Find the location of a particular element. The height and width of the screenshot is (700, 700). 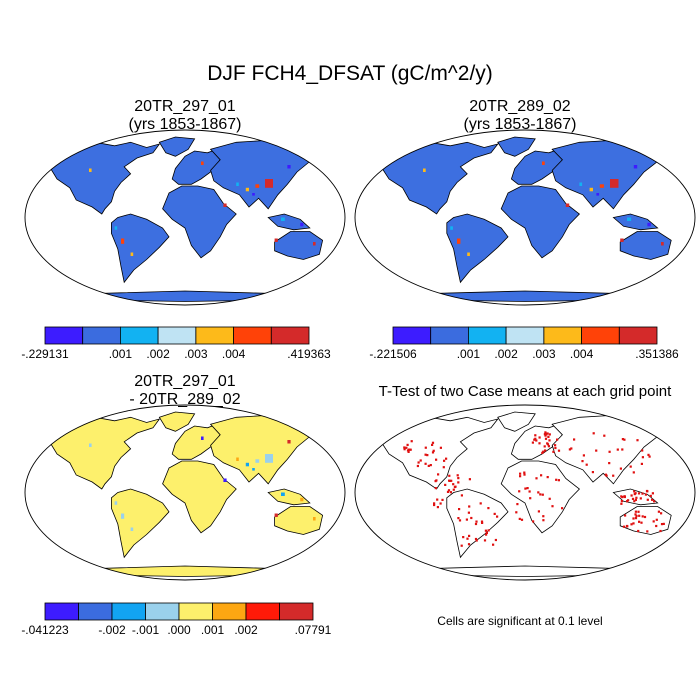

antarctica-landmass is located at coordinates (185, 296).